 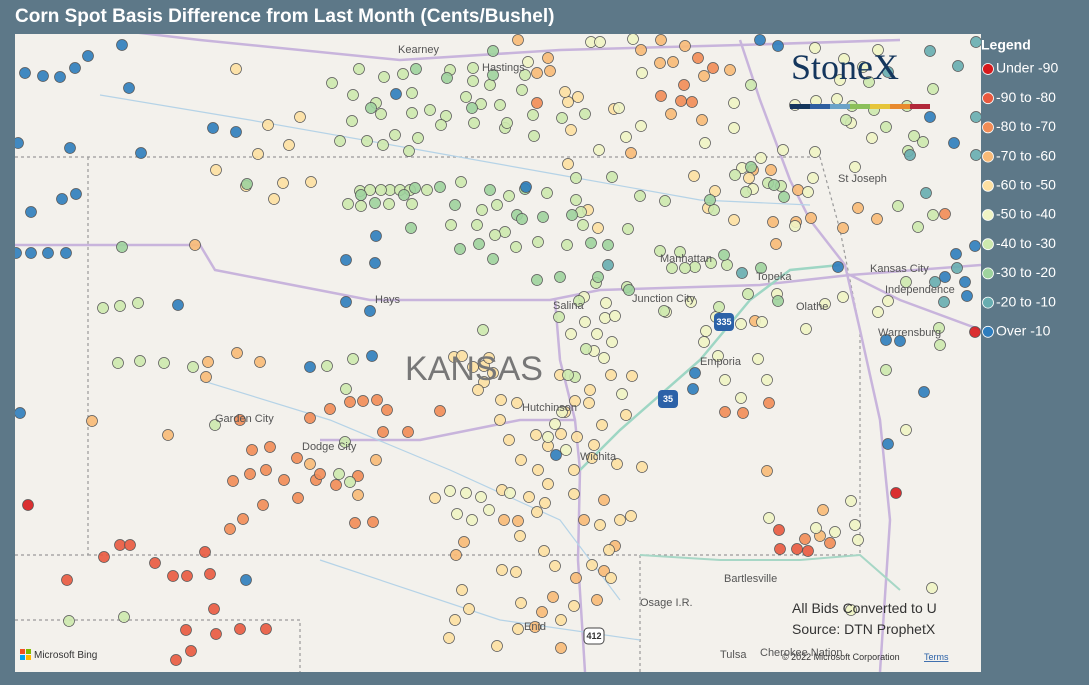 What do you see at coordinates (909, 333) in the screenshot?
I see `city-label: Warrensburg` at bounding box center [909, 333].